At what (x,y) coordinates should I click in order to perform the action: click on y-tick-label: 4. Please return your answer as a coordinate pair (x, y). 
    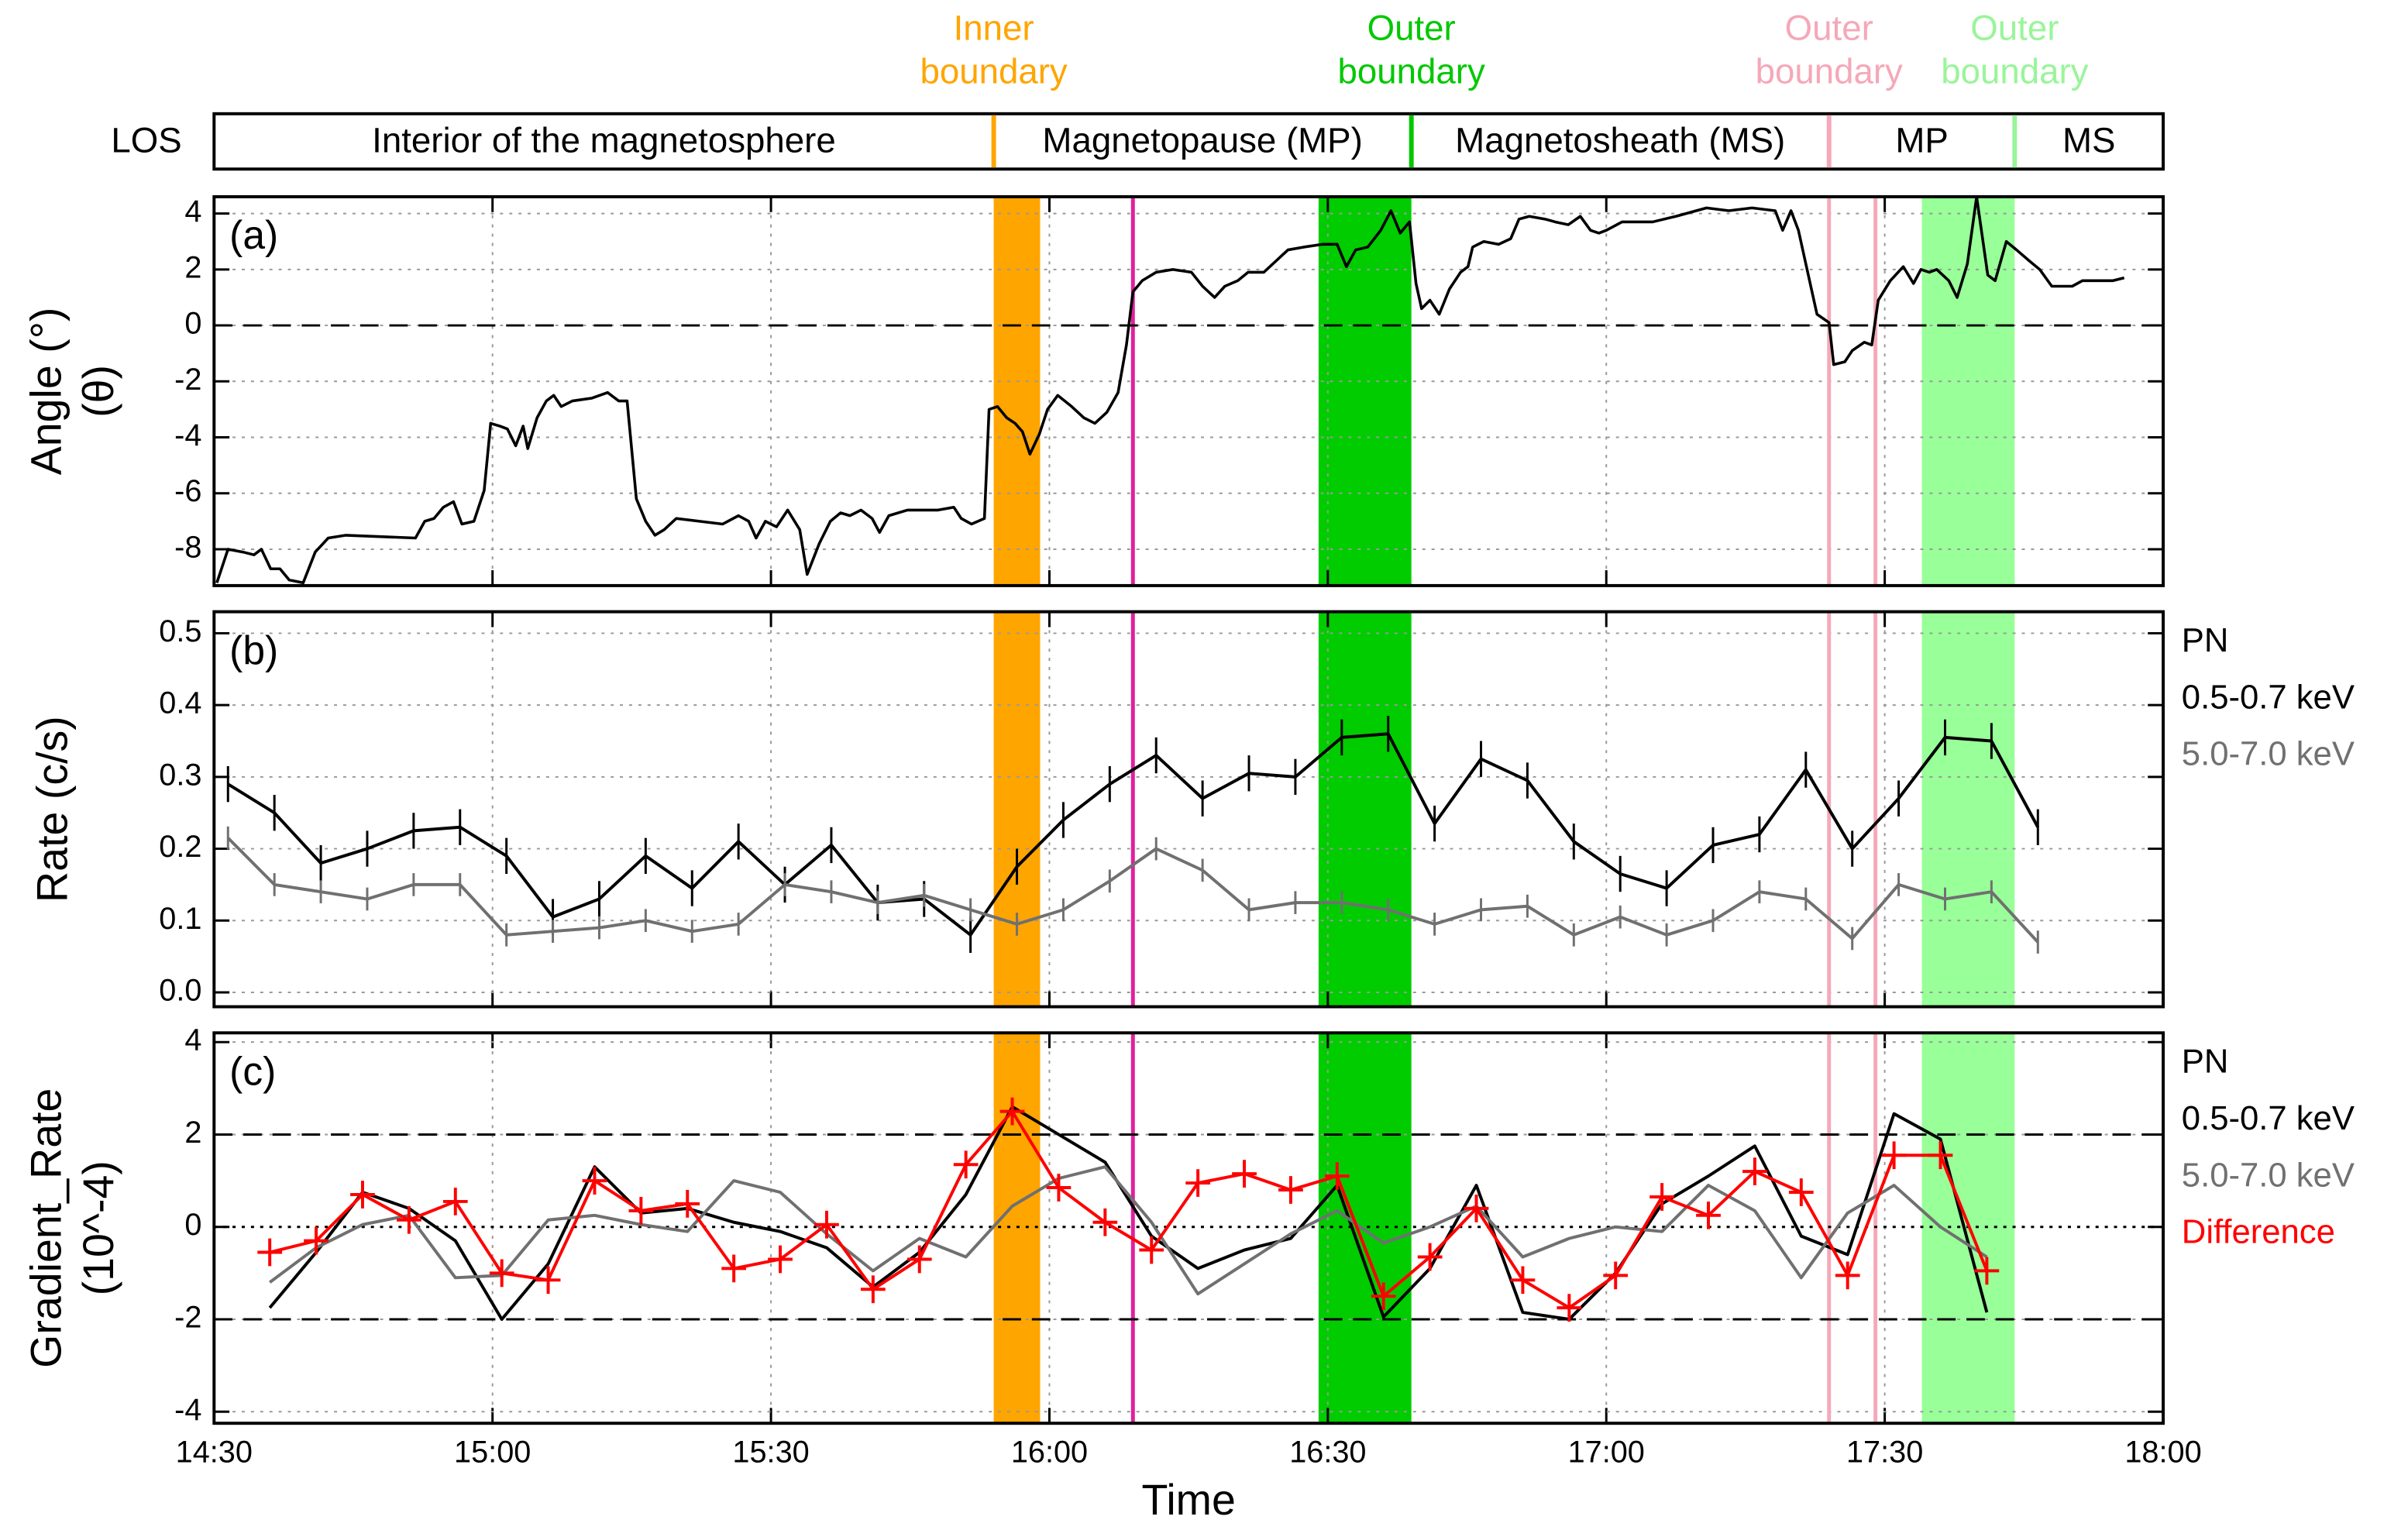
    Looking at the image, I should click on (192, 1040).